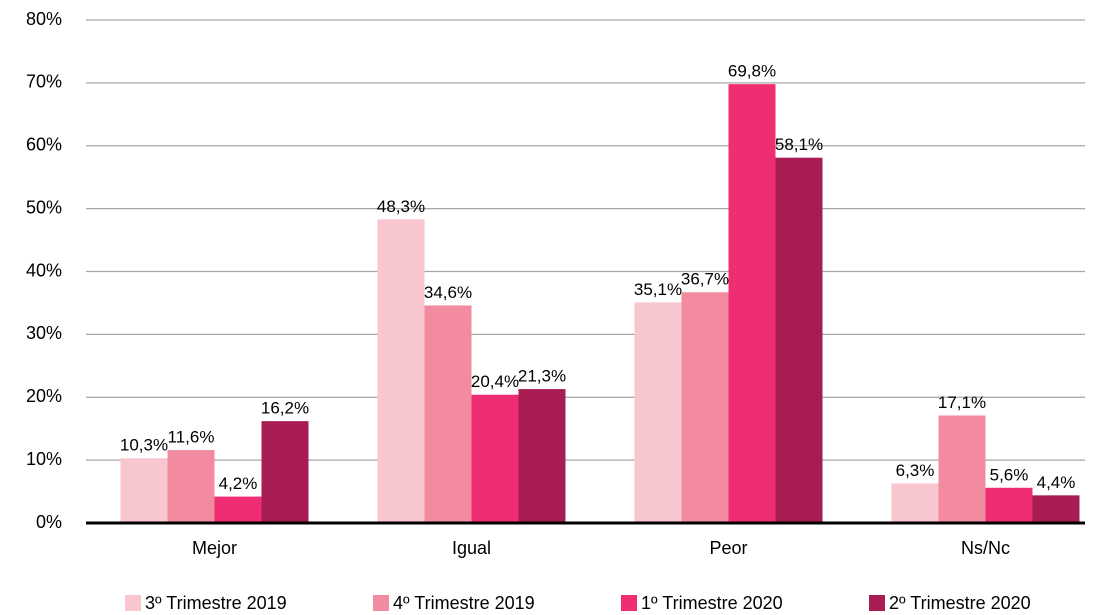 The width and height of the screenshot is (1097, 615). Describe the element at coordinates (44, 19) in the screenshot. I see `y-tick-label: 80%` at that location.